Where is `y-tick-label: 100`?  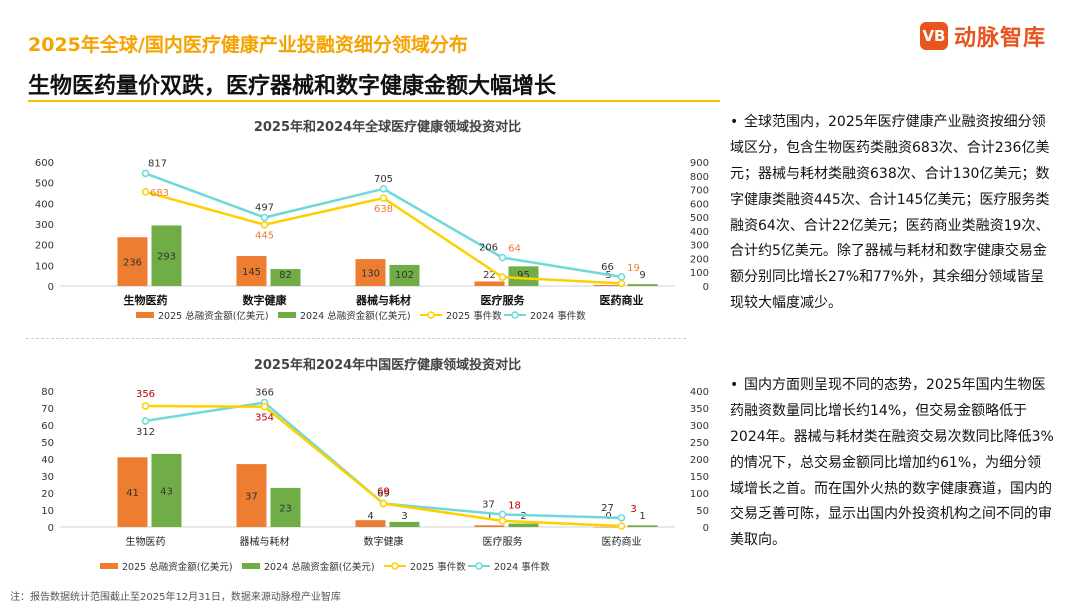 y-tick-label: 100 is located at coordinates (44, 266).